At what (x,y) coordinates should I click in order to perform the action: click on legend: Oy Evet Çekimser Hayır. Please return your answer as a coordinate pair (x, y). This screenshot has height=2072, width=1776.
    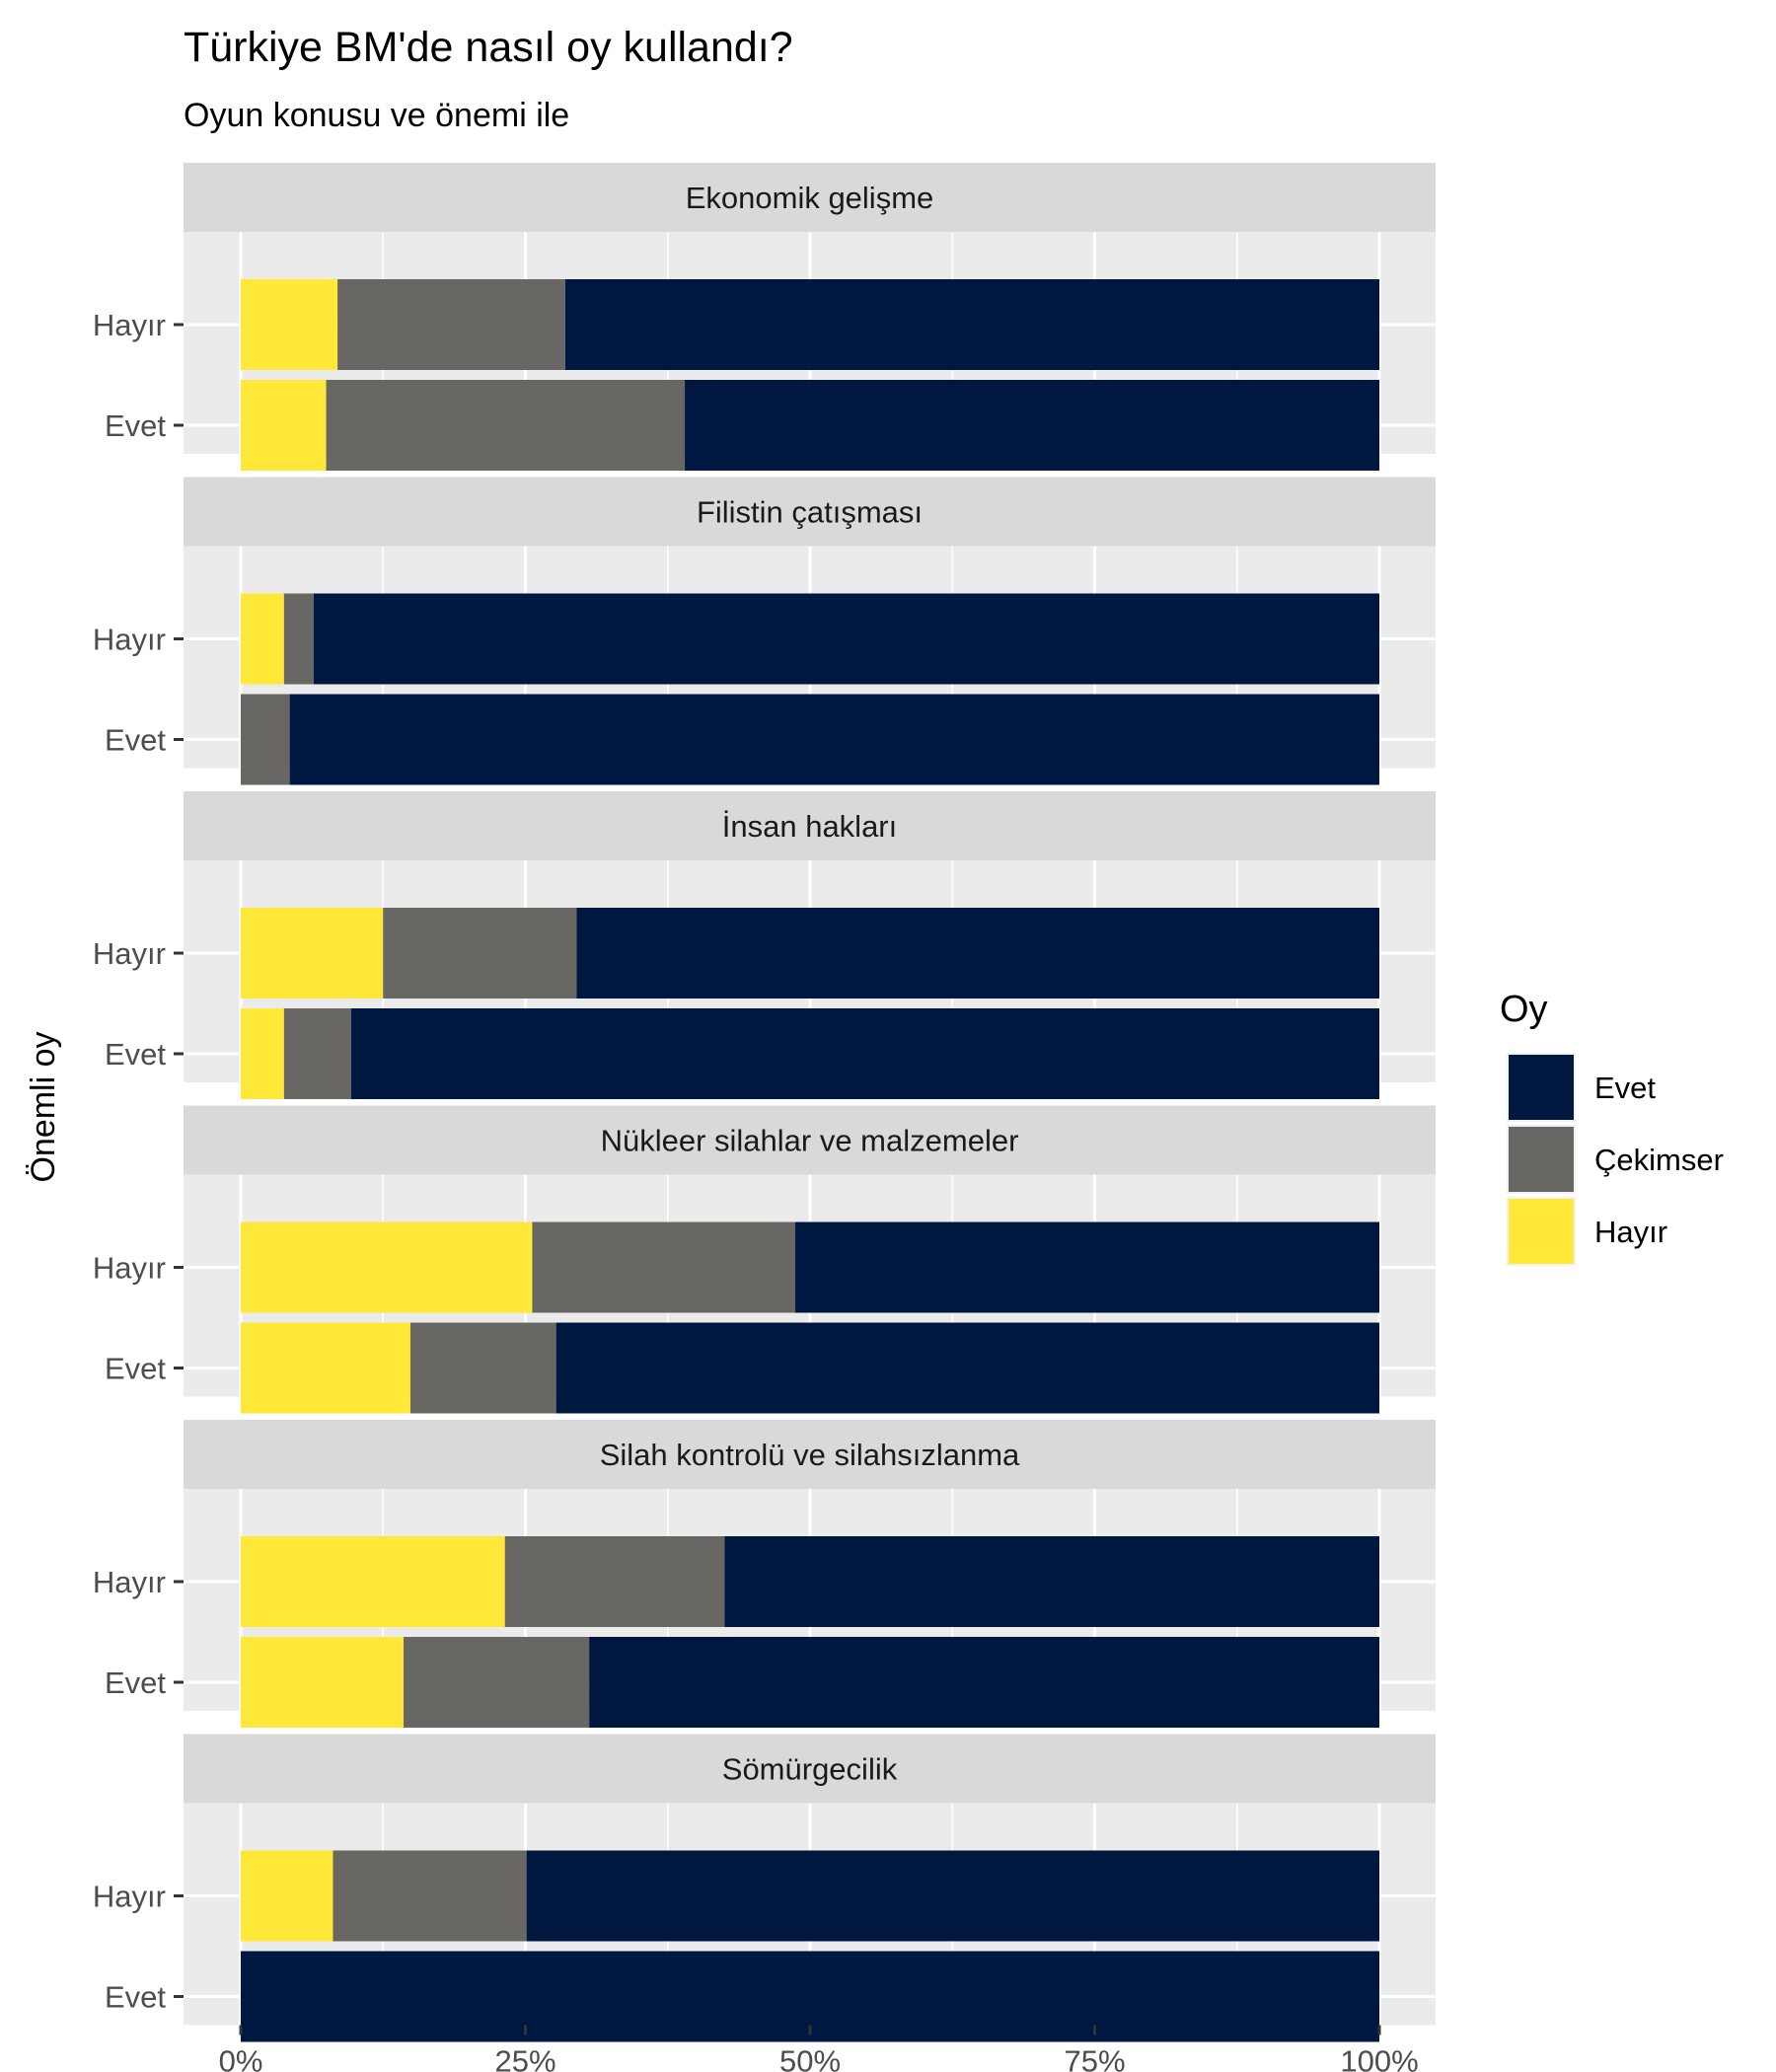
    Looking at the image, I should click on (1612, 1128).